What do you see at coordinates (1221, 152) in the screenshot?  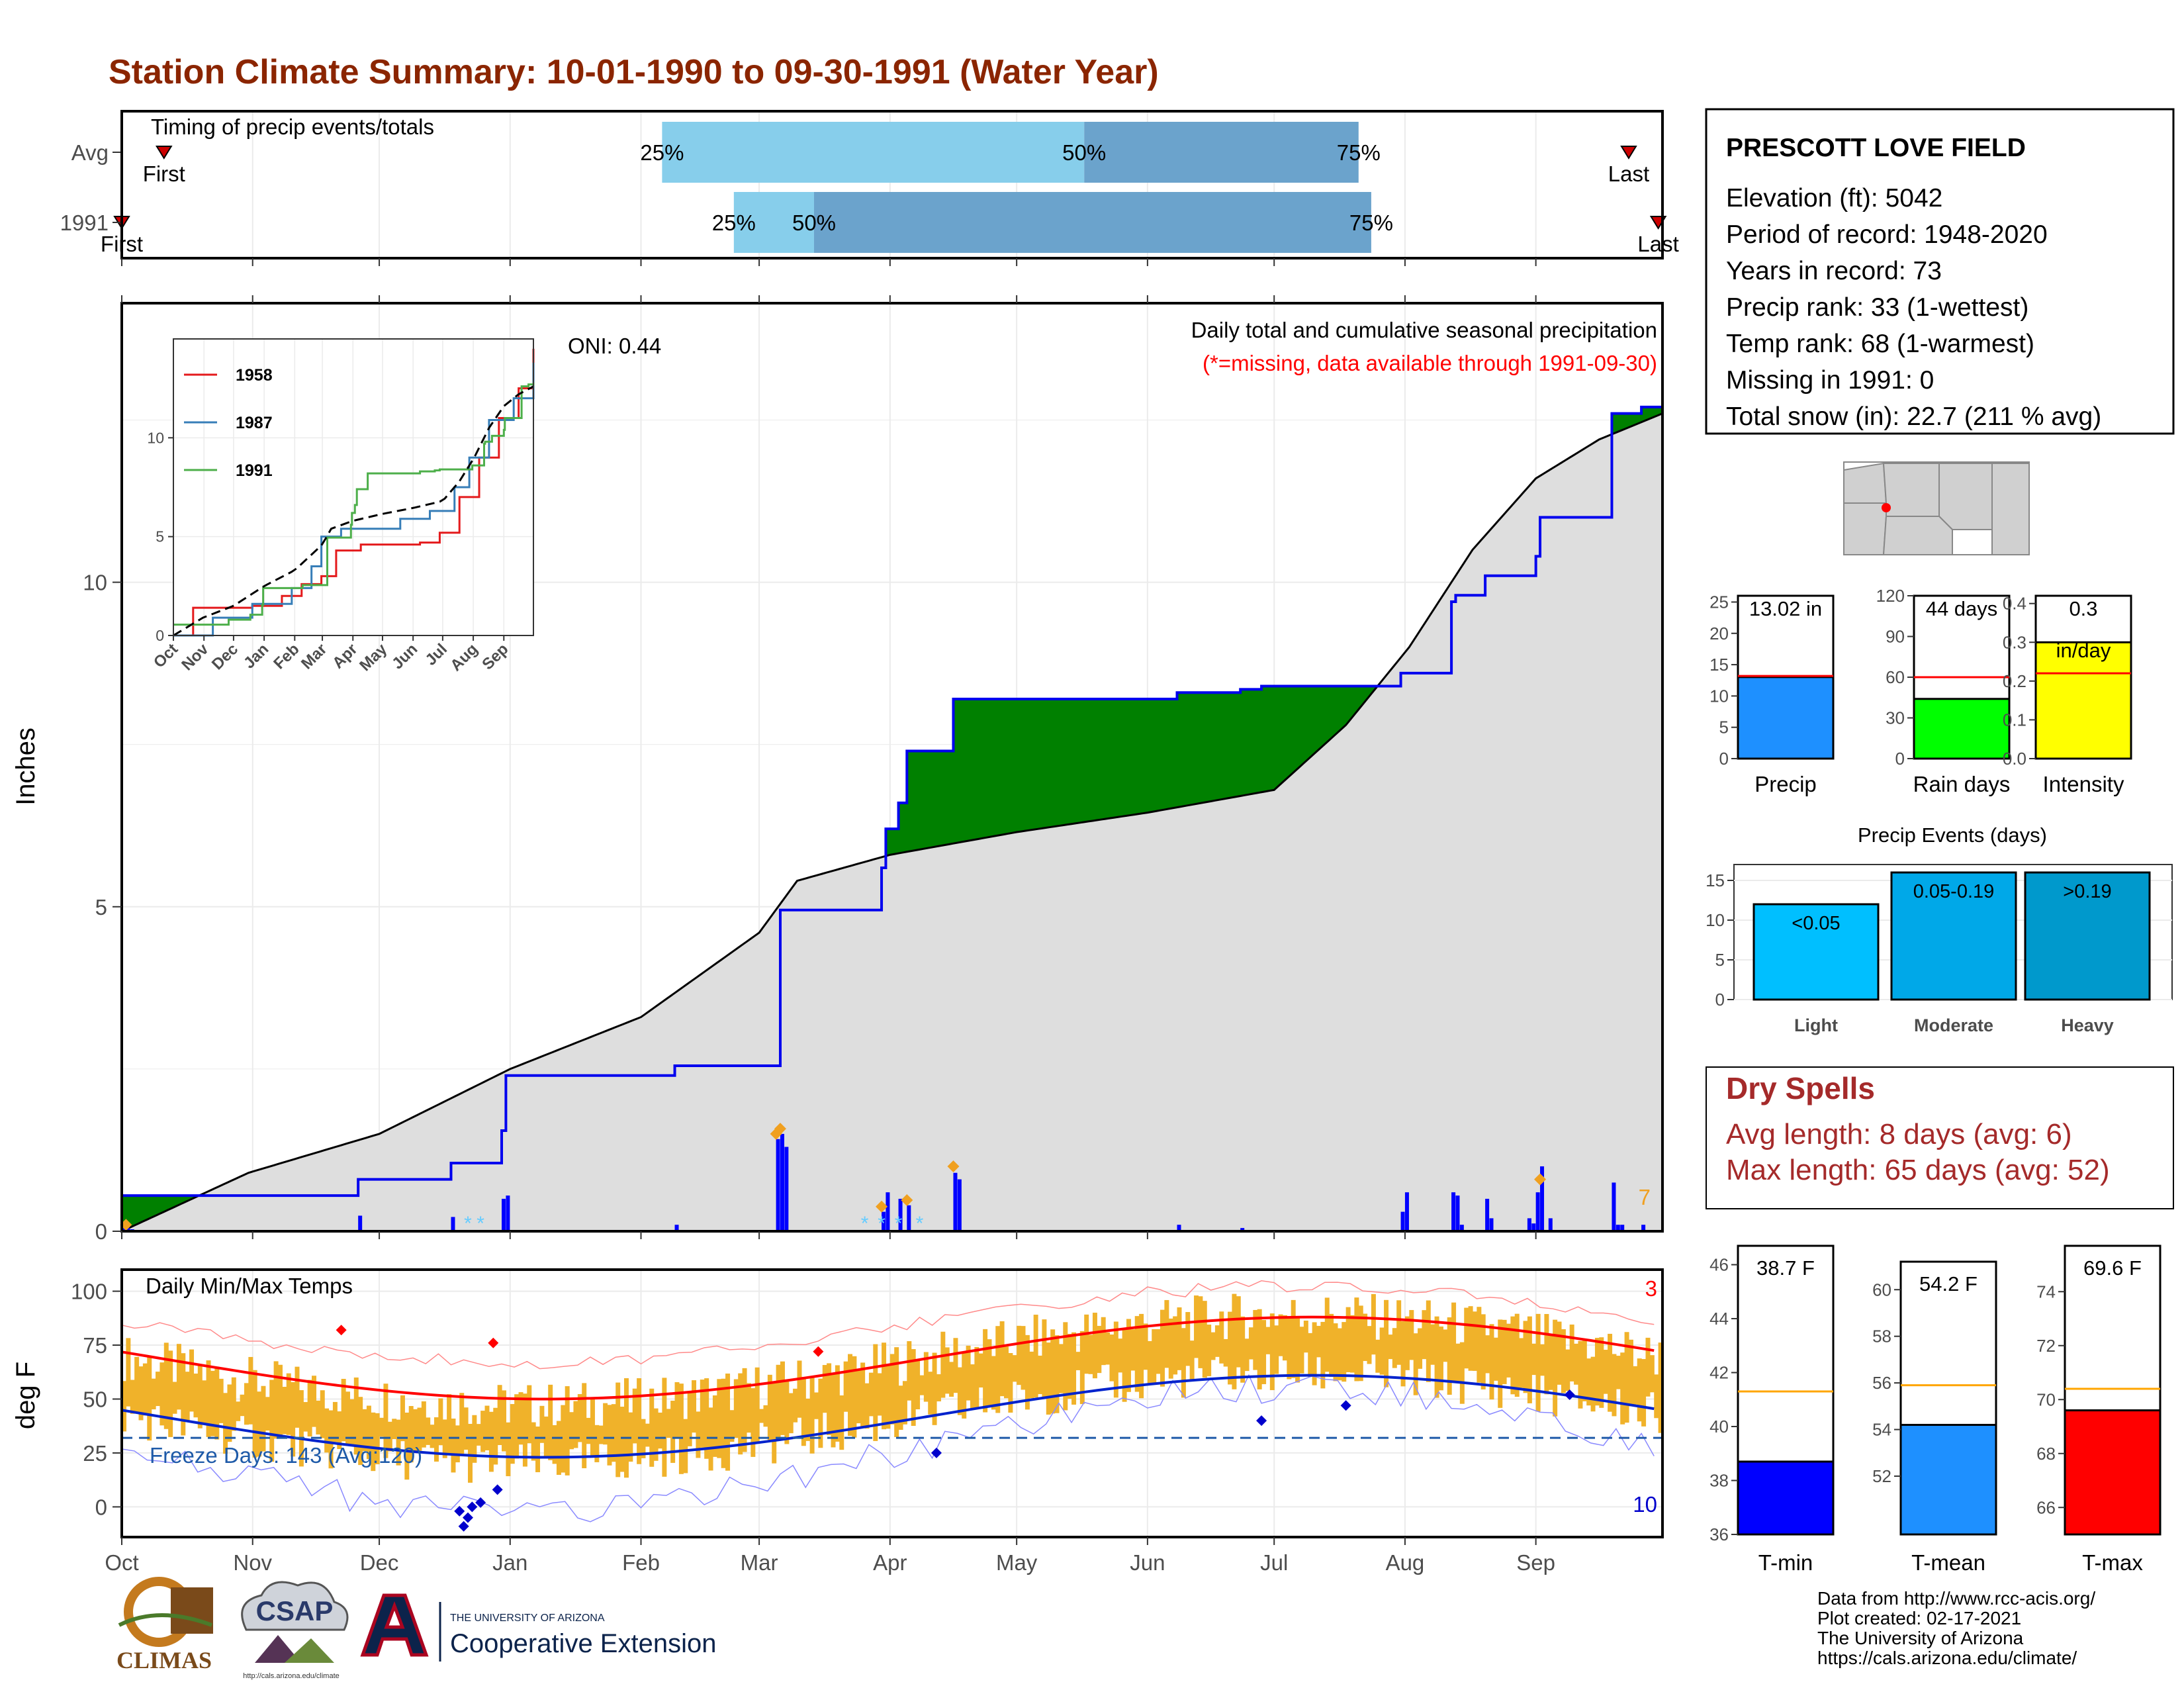 I see `timing-q50-q75-bar` at bounding box center [1221, 152].